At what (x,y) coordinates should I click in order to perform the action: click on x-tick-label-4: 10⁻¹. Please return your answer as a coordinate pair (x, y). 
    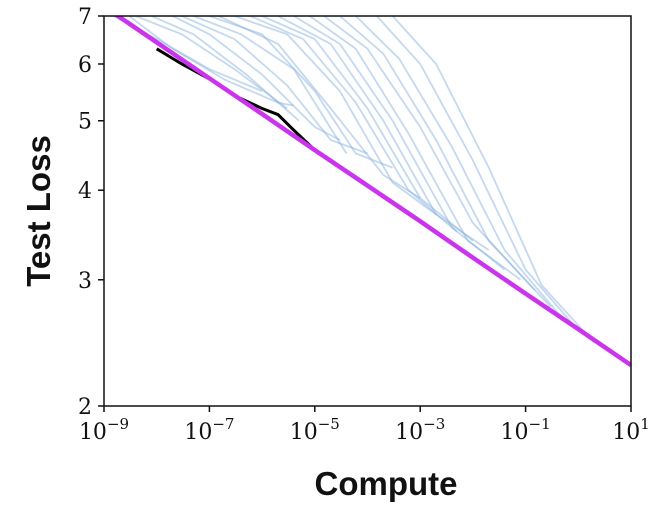
    Looking at the image, I should click on (526, 430).